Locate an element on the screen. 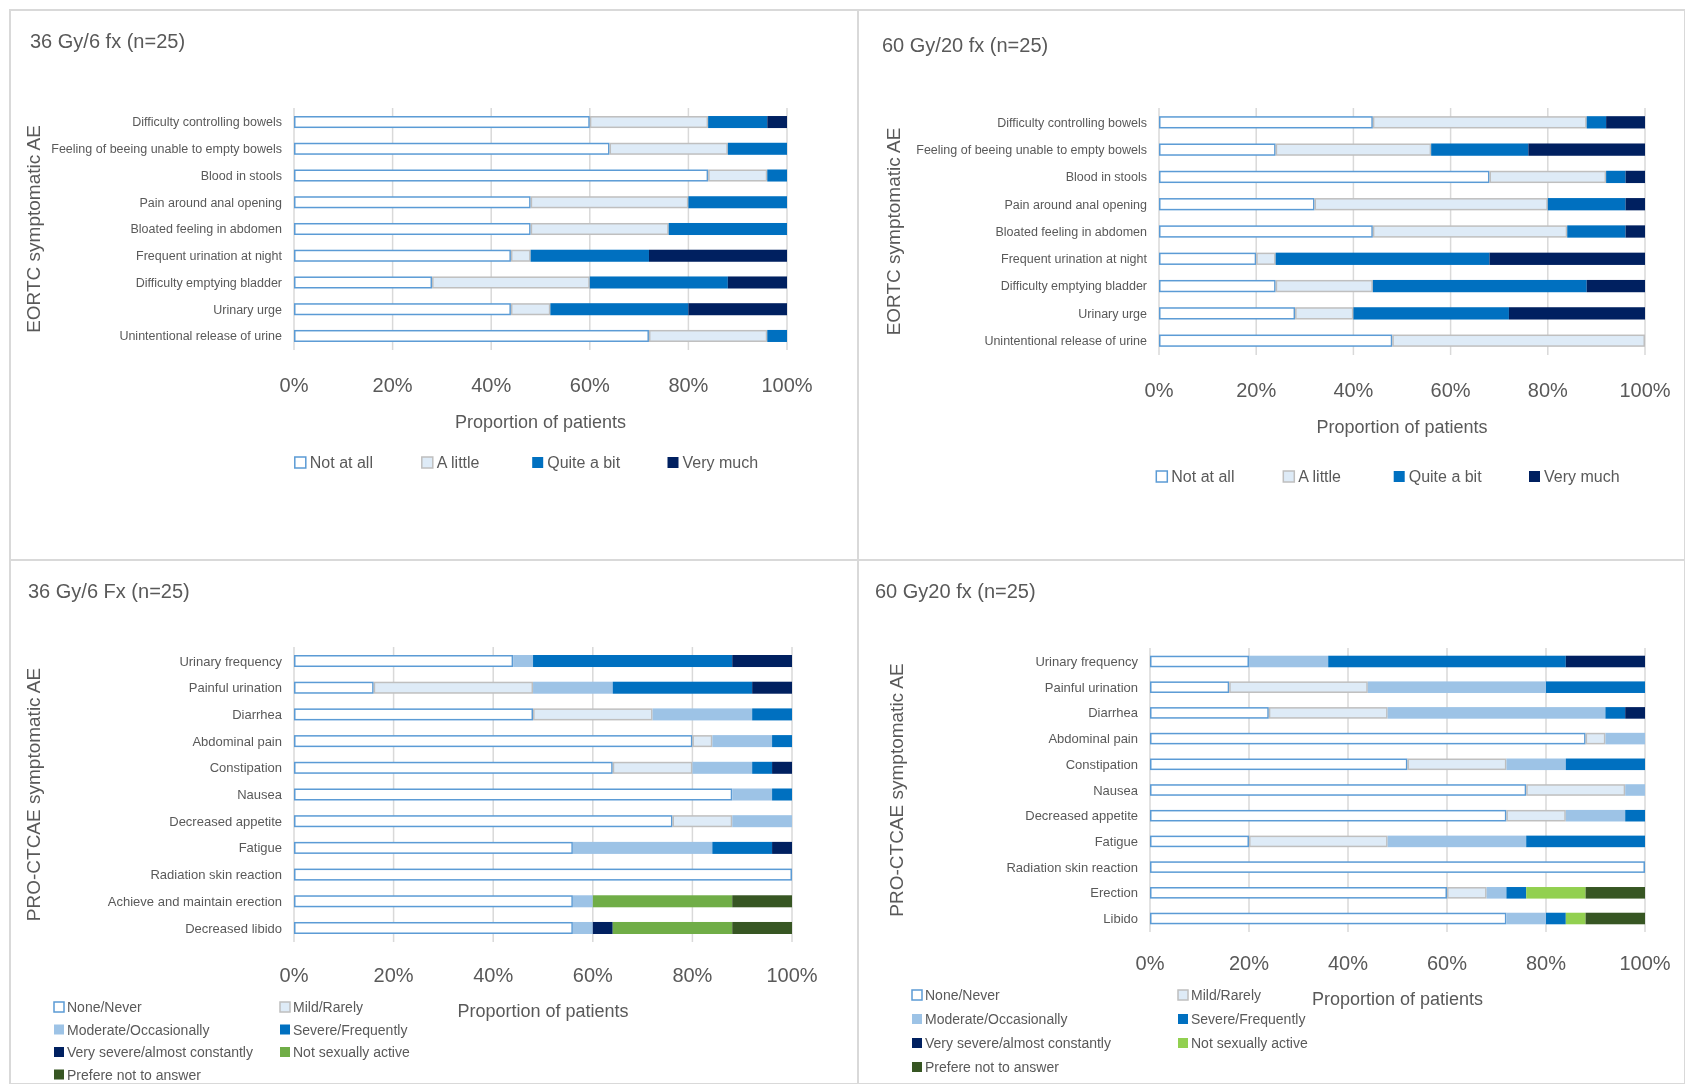  y-tick-label: Difficulty controlling bowels is located at coordinates (1072, 122).